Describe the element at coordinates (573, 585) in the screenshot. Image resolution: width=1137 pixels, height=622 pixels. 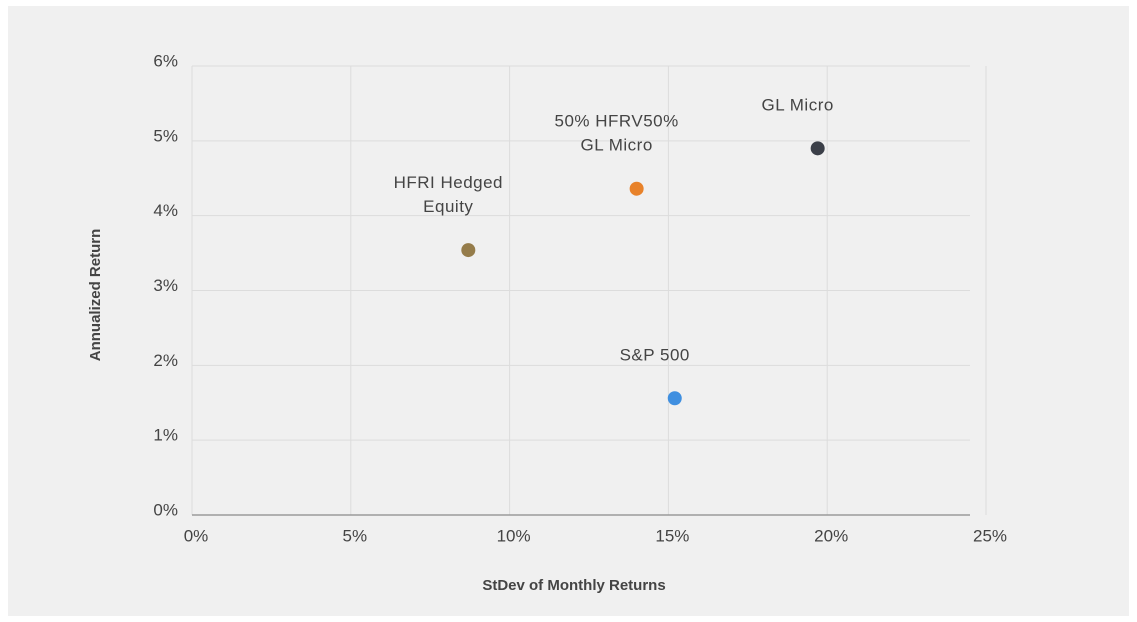
I see `x-axis-title: StDev of Monthly Returns` at that location.